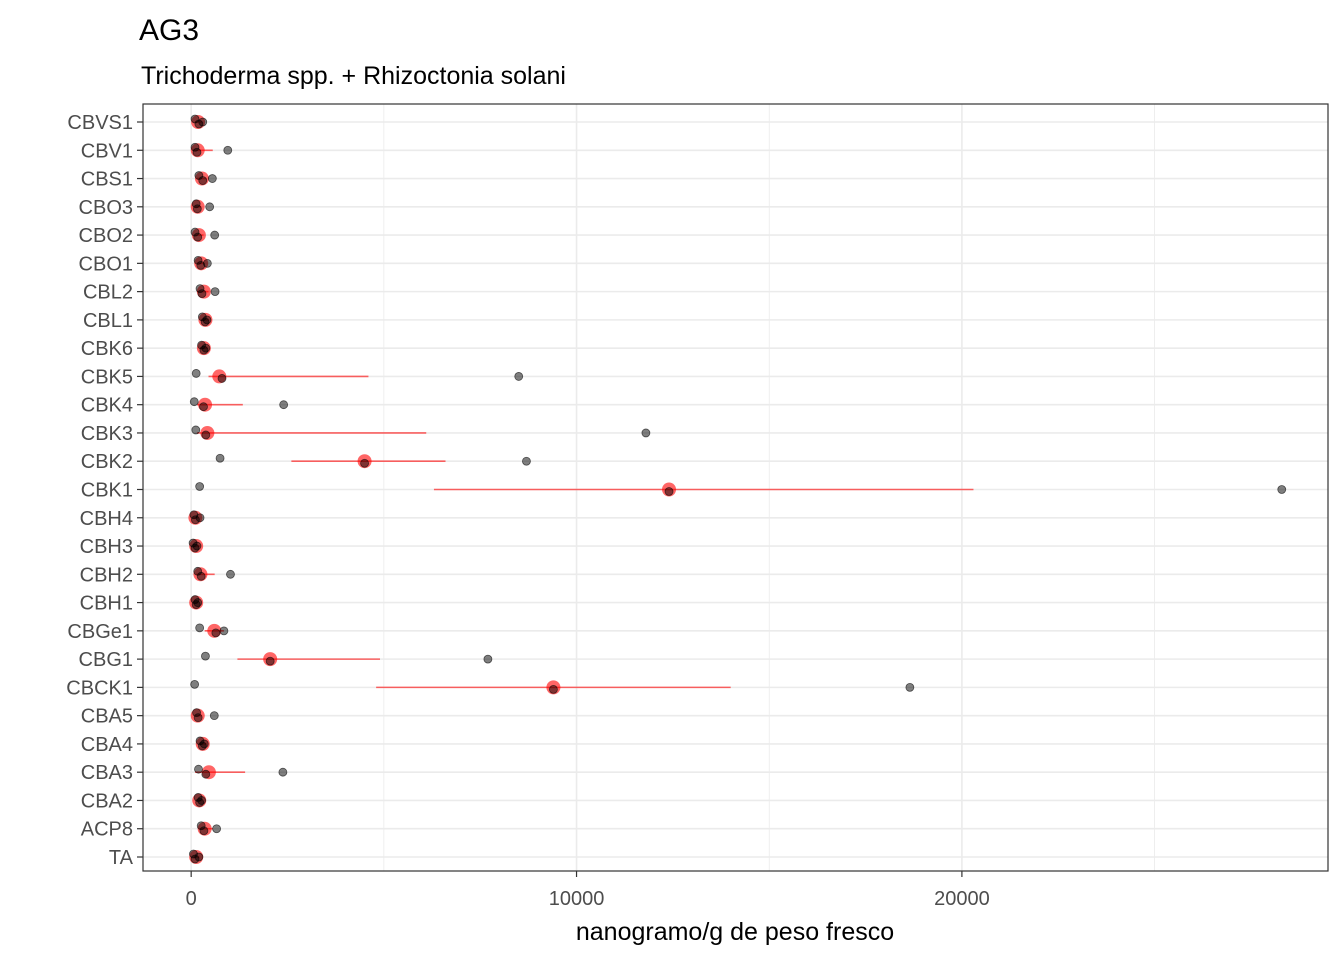 The height and width of the screenshot is (960, 1344). What do you see at coordinates (107, 801) in the screenshot?
I see `y-tick-label: CBA2` at bounding box center [107, 801].